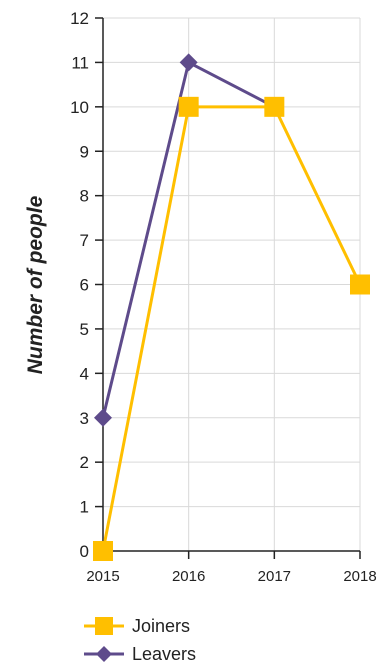 This screenshot has width=389, height=672. I want to click on x-tick-labels: 2015 2016 2017 2018, so click(231, 576).